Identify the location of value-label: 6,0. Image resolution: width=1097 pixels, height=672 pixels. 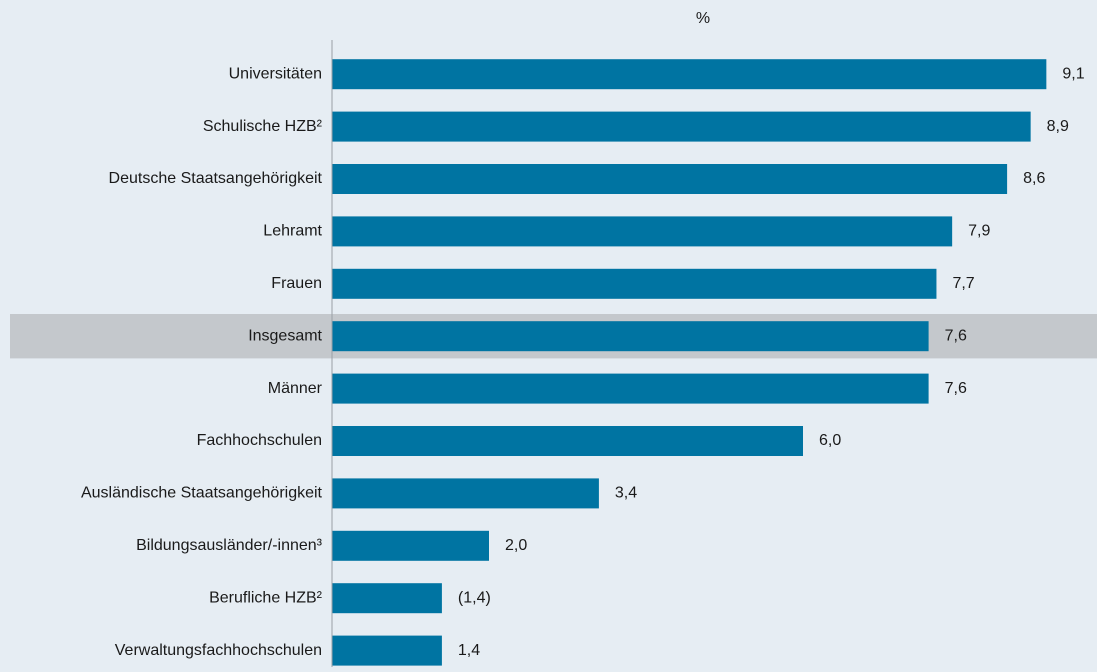
(830, 440).